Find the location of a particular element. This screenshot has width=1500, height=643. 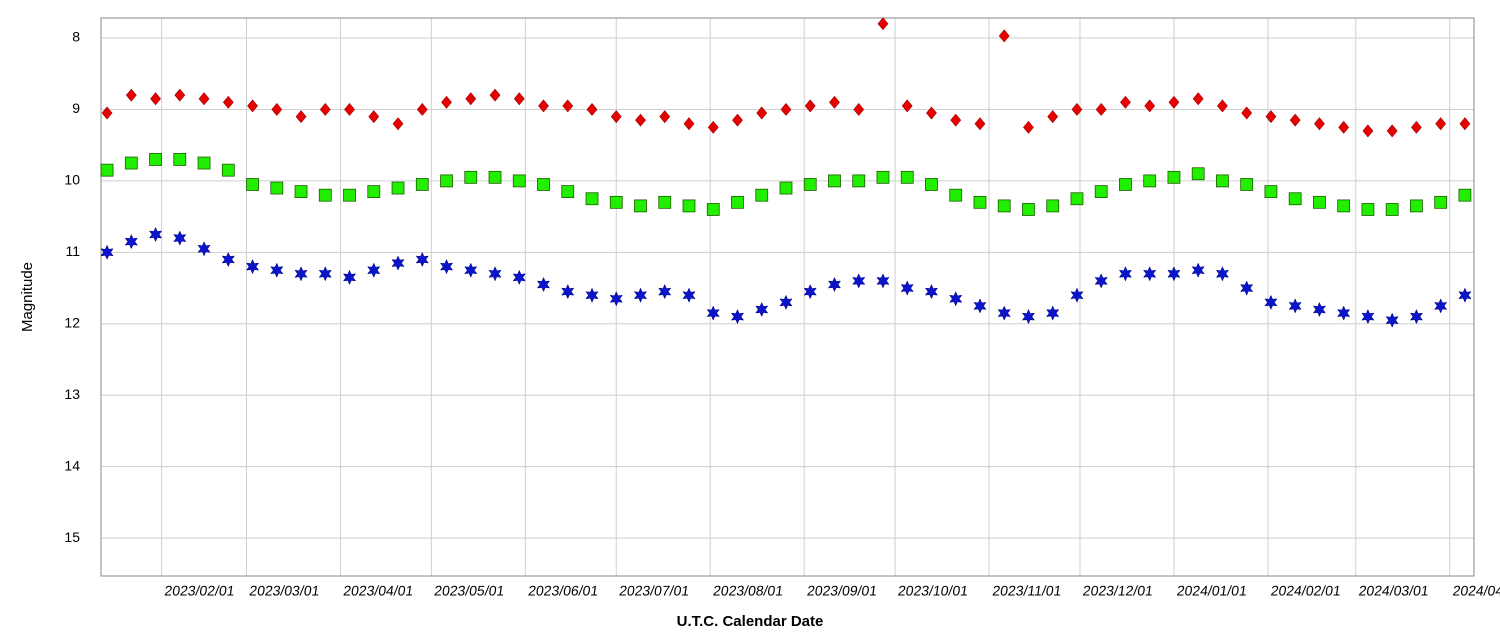

y-tick-label: 9 is located at coordinates (76, 108).